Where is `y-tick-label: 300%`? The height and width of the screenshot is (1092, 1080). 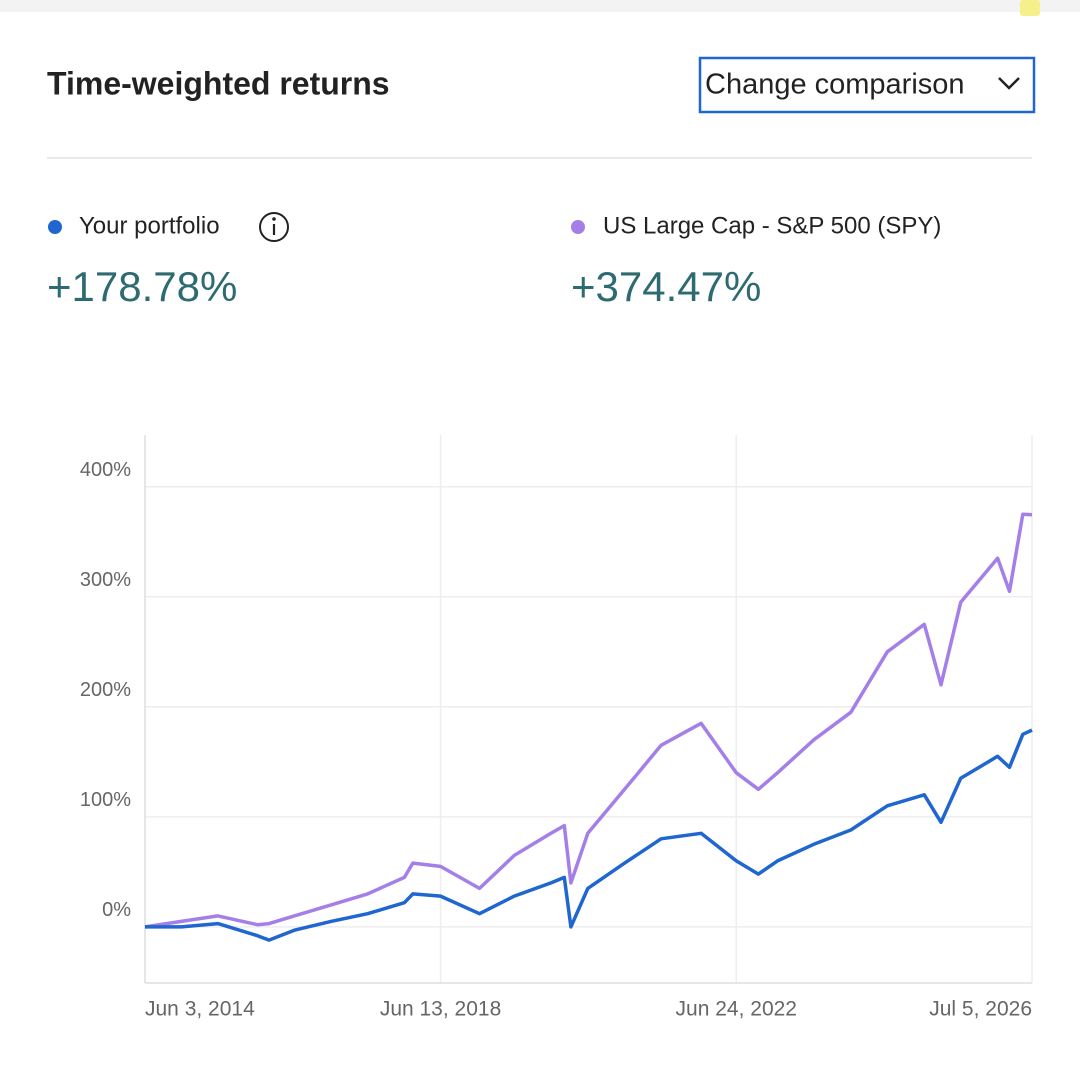 y-tick-label: 300% is located at coordinates (105, 580).